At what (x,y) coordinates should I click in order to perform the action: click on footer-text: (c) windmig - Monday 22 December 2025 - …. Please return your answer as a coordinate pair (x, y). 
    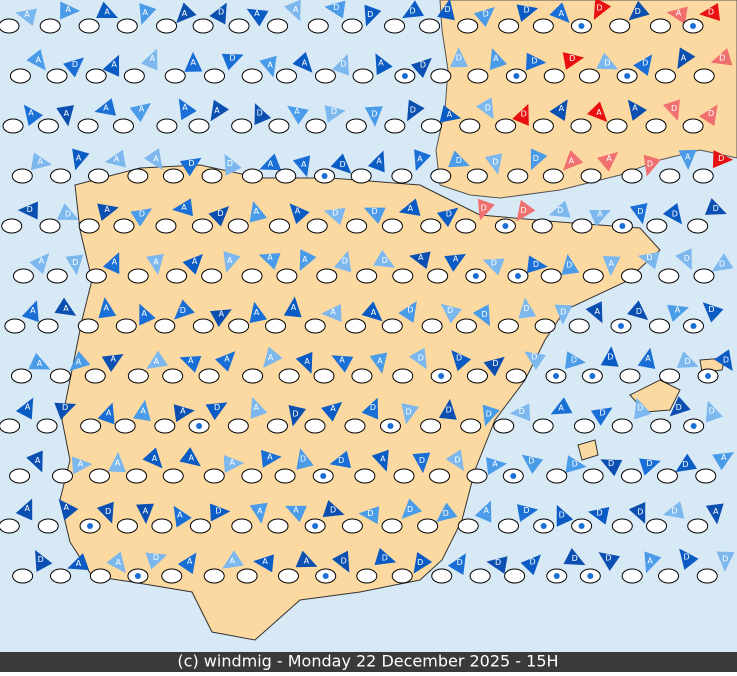
    Looking at the image, I should click on (367, 661).